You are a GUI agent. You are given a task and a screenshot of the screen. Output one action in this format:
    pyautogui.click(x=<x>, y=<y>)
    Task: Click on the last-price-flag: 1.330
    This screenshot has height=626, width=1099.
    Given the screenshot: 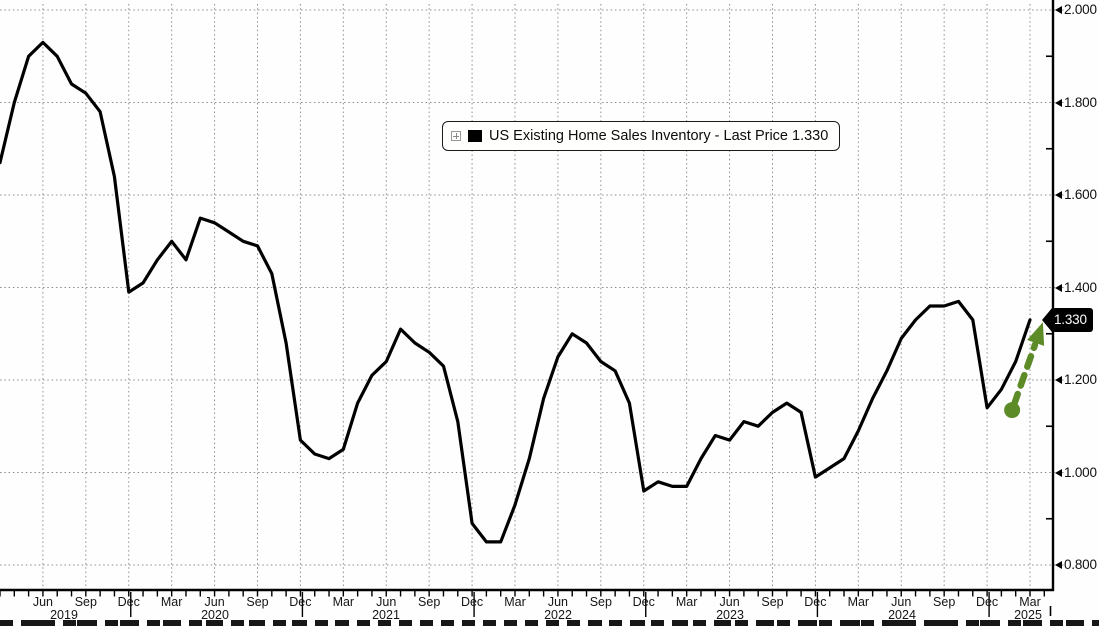 What is the action you would take?
    pyautogui.click(x=1067, y=320)
    